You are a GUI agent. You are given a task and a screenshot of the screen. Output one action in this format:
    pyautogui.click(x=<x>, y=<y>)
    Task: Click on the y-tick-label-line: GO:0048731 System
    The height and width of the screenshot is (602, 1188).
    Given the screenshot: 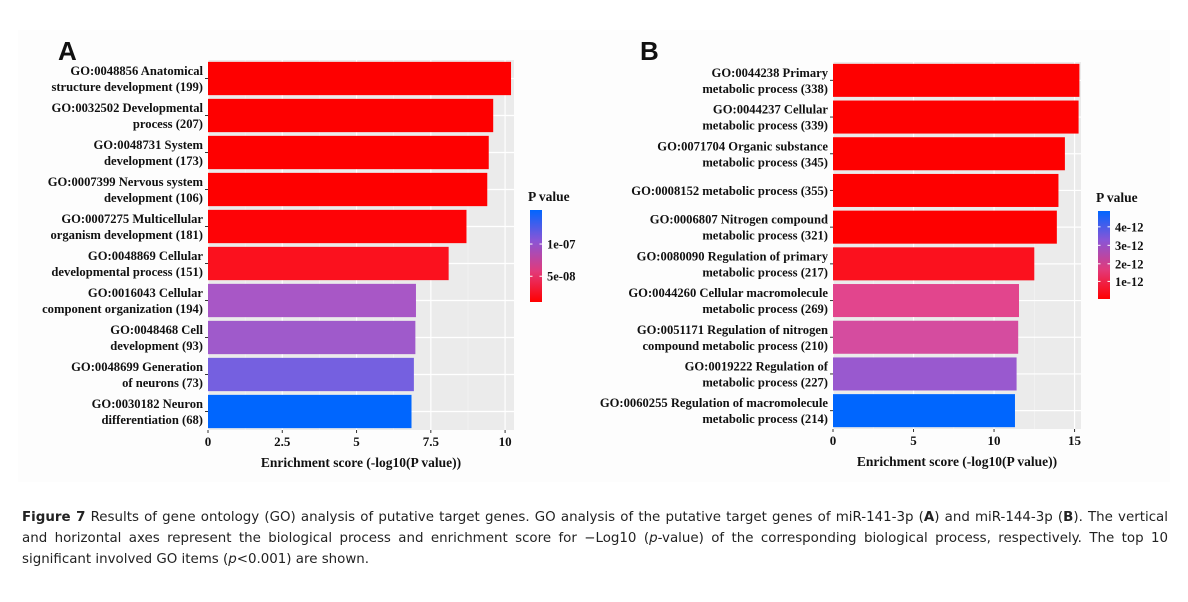 What is the action you would take?
    pyautogui.click(x=149, y=145)
    